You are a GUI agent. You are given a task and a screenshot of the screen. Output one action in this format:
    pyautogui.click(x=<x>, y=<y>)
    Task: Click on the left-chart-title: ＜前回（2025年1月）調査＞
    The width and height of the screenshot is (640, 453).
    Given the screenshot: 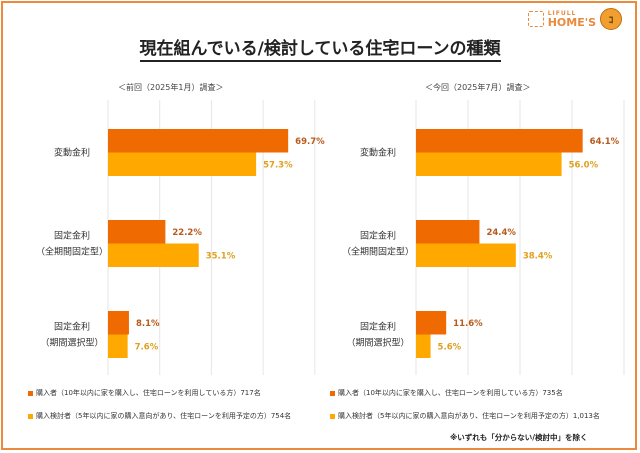 What is the action you would take?
    pyautogui.click(x=171, y=87)
    